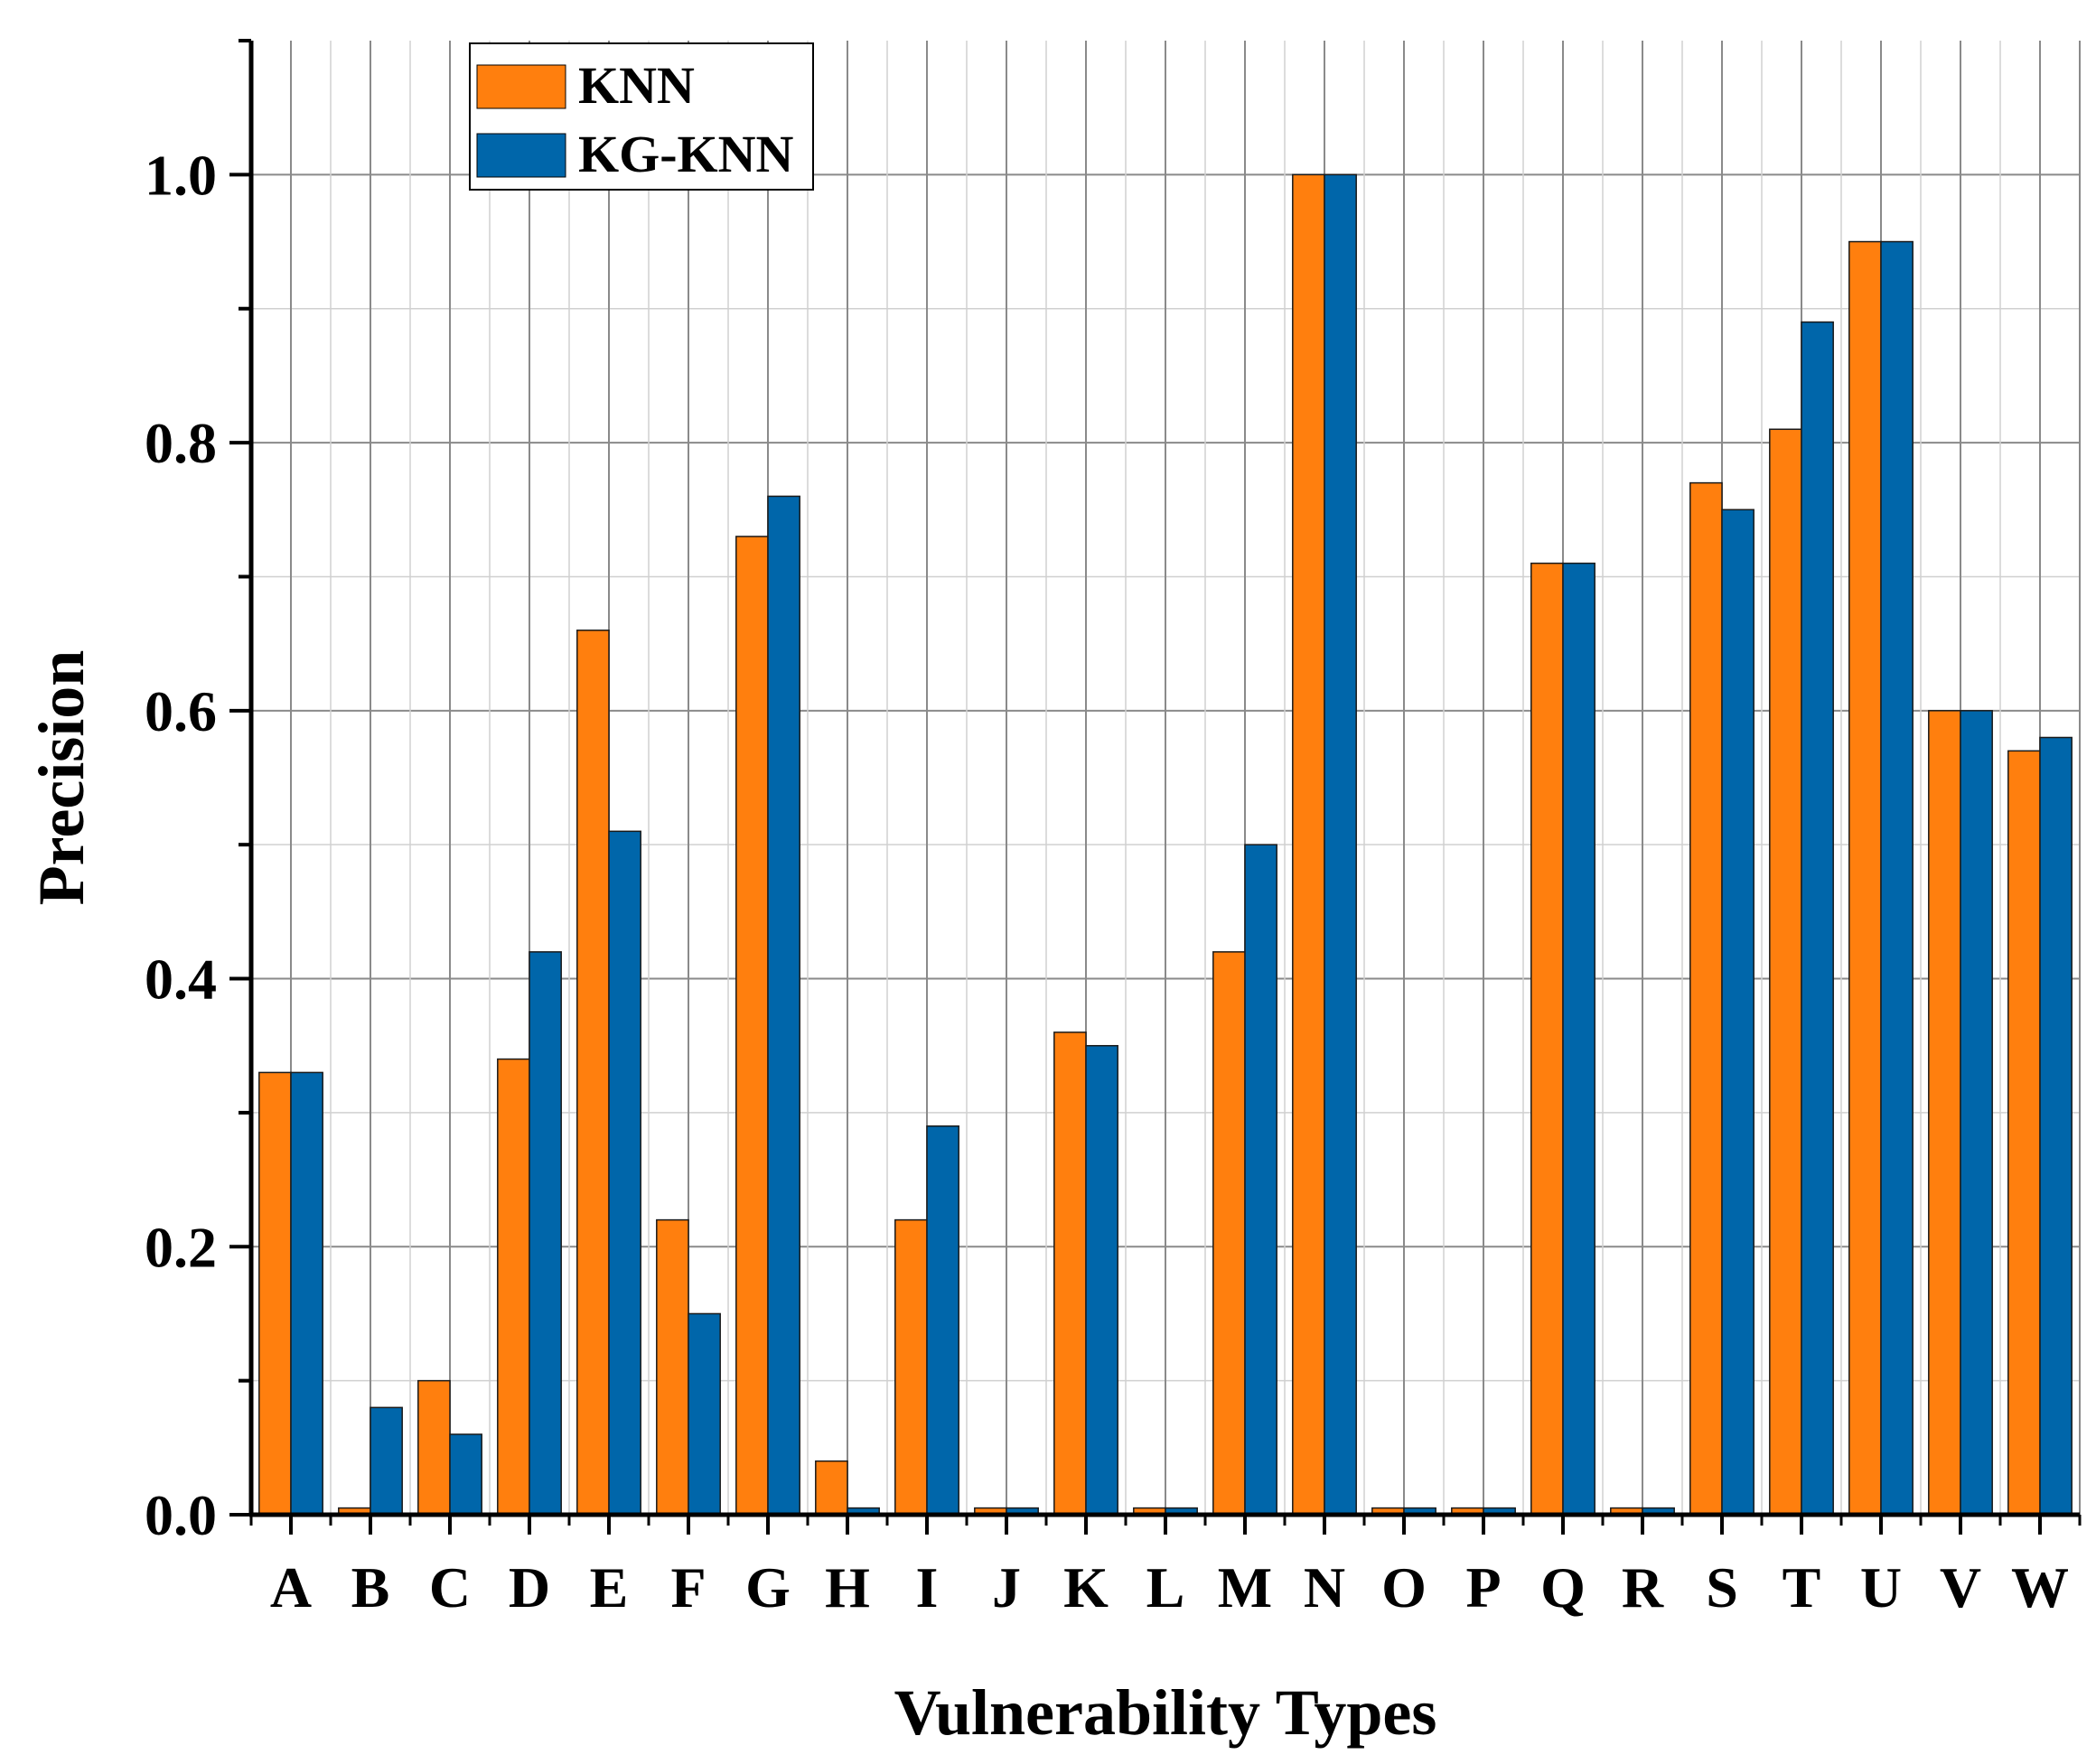 The image size is (2096, 1764). What do you see at coordinates (306, 1293) in the screenshot?
I see `bar-kg-knn-a` at bounding box center [306, 1293].